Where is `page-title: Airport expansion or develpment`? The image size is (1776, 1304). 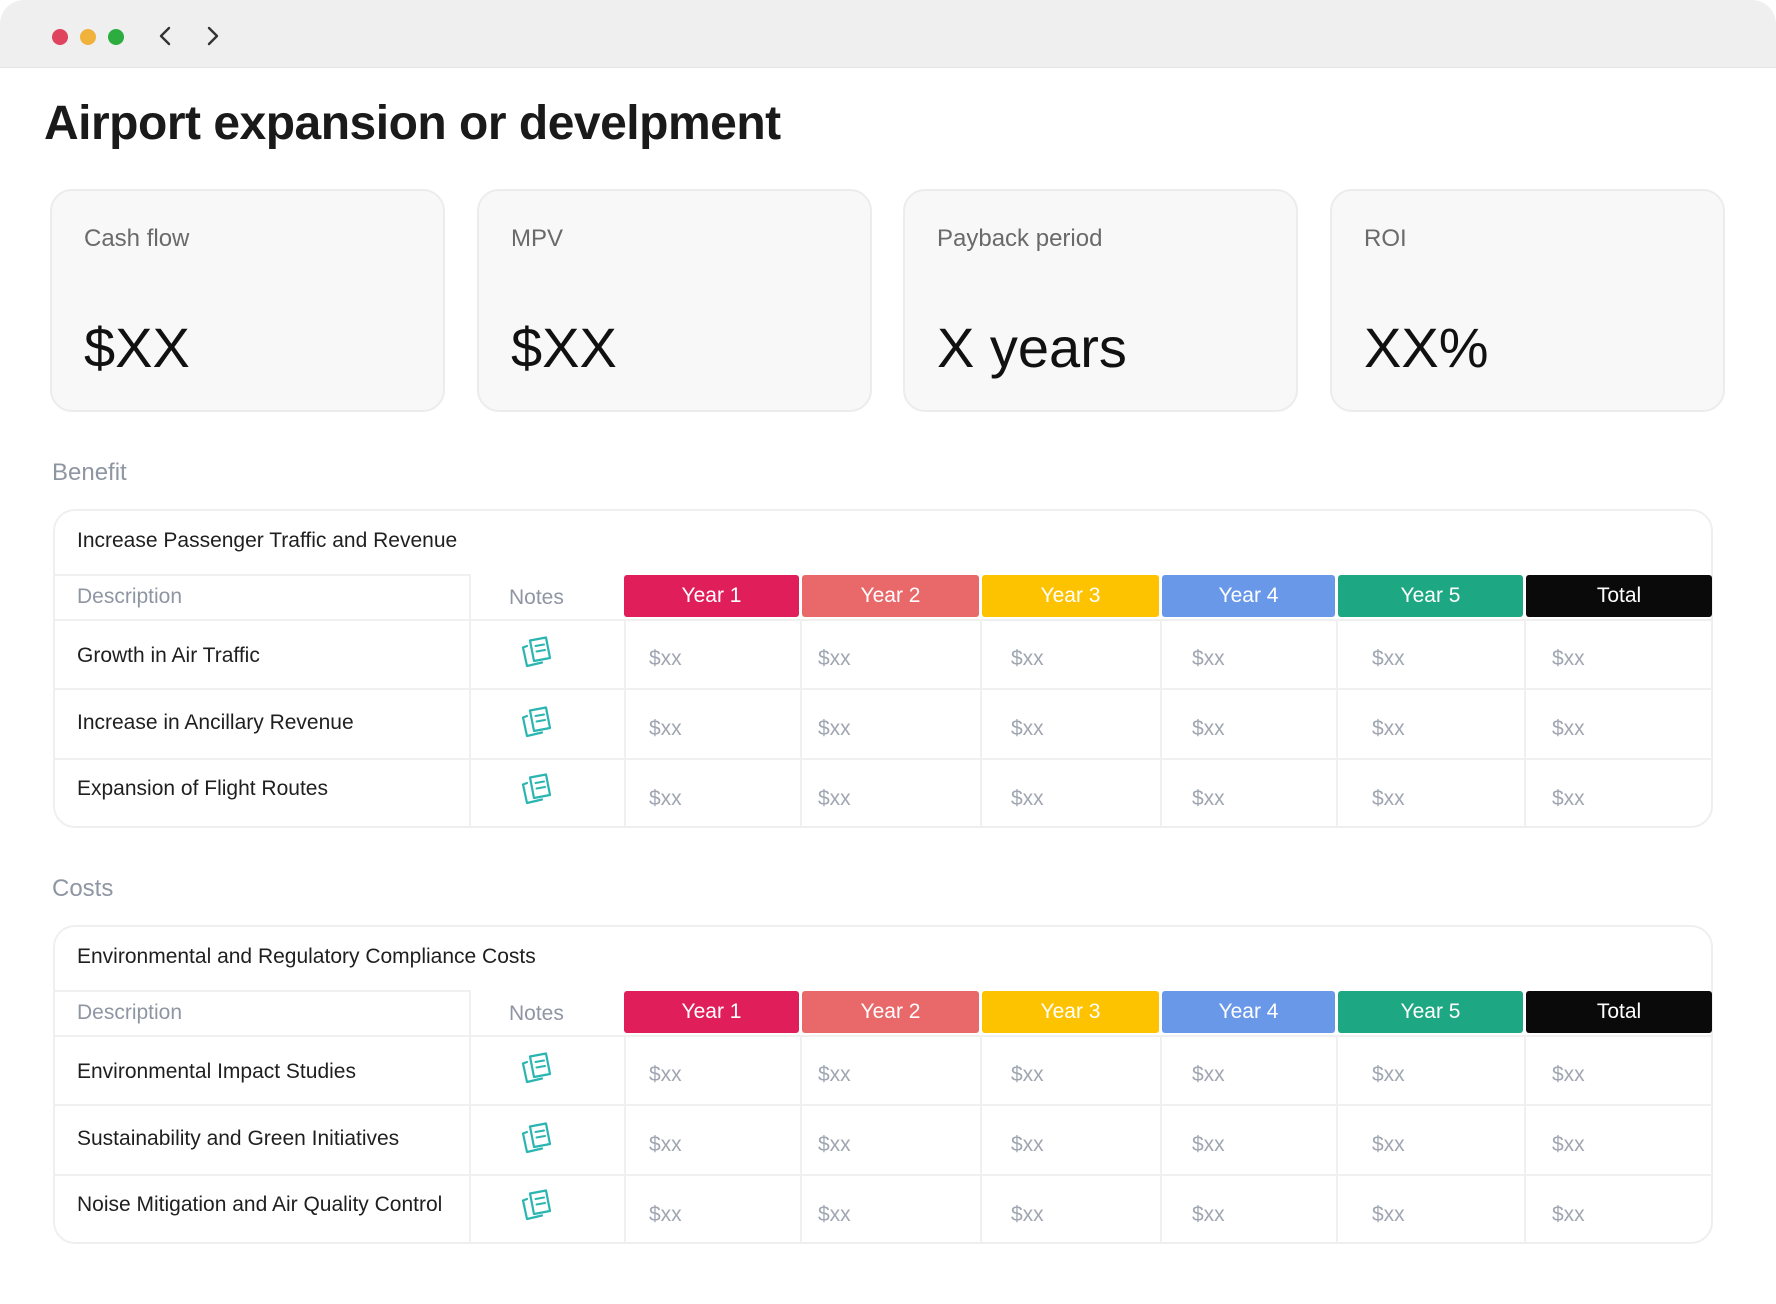 page-title: Airport expansion or develpment is located at coordinates (412, 123).